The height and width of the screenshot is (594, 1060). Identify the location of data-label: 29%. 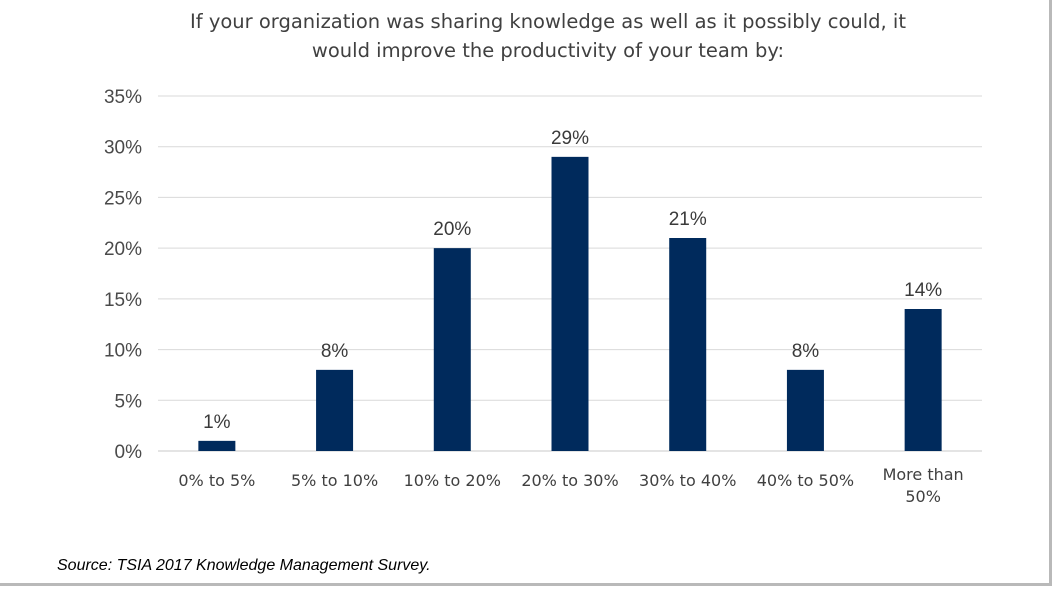
(570, 138).